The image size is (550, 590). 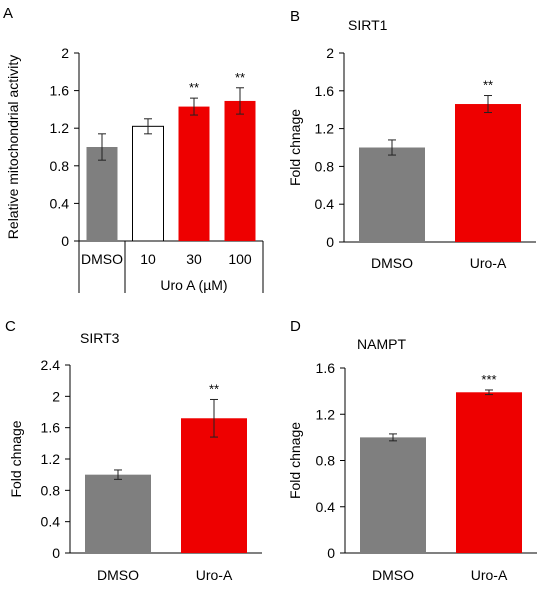 I want to click on chart-title: SIRT1, so click(x=368, y=25).